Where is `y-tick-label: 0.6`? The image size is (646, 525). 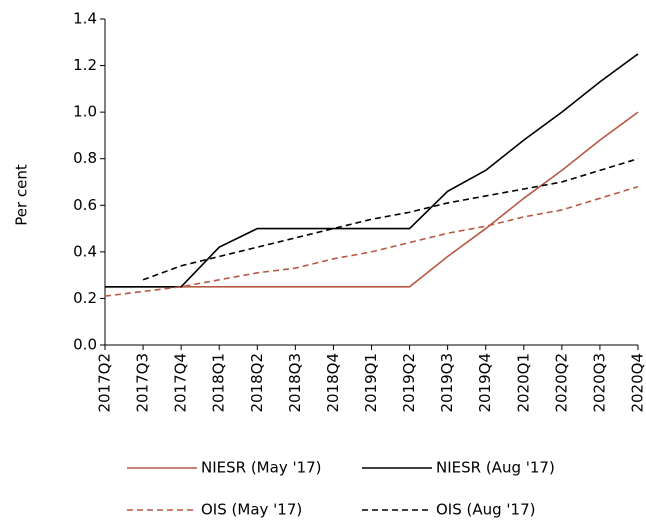
y-tick-label: 0.6 is located at coordinates (85, 205).